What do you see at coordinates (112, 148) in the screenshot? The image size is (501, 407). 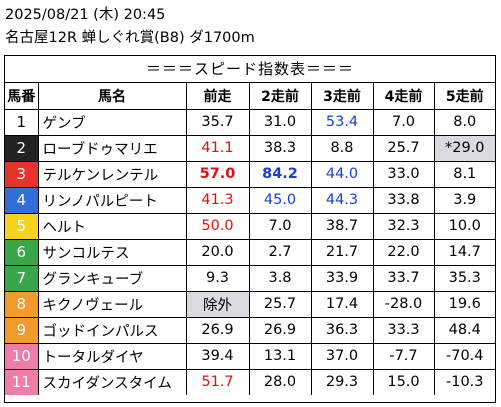 I see `horse-name: ローブドゥマリエ` at bounding box center [112, 148].